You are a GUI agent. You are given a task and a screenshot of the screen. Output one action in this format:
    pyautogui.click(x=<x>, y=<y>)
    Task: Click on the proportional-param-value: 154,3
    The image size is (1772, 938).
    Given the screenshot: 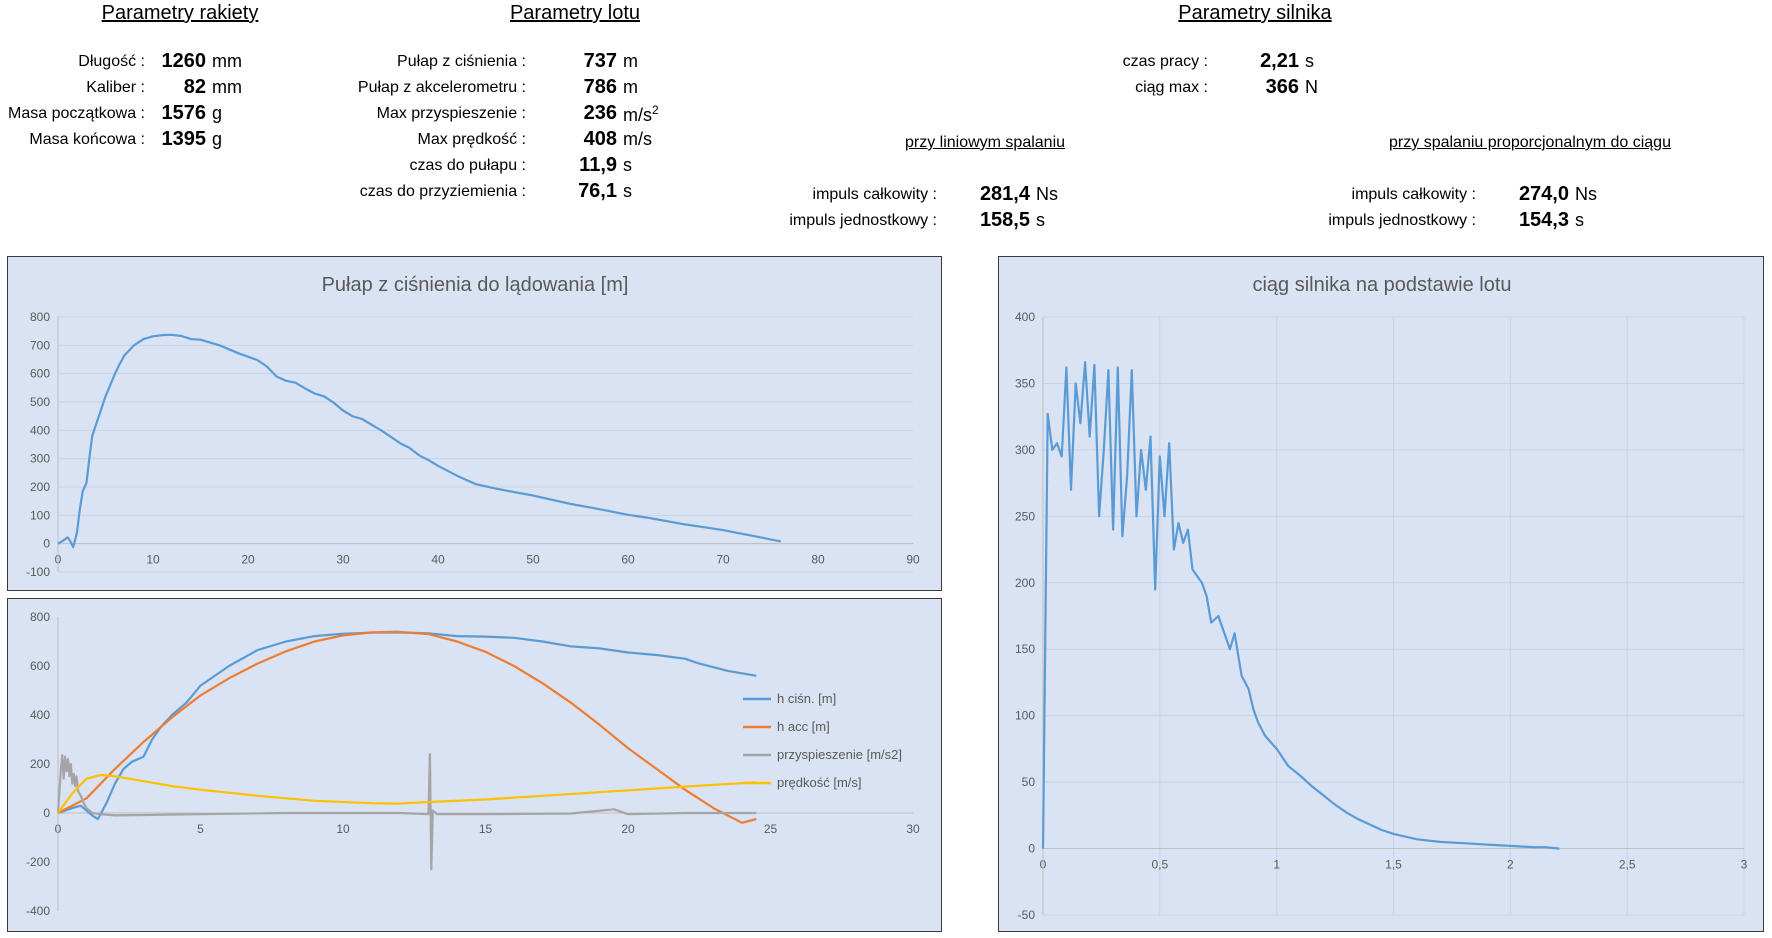 What is the action you would take?
    pyautogui.click(x=1543, y=220)
    